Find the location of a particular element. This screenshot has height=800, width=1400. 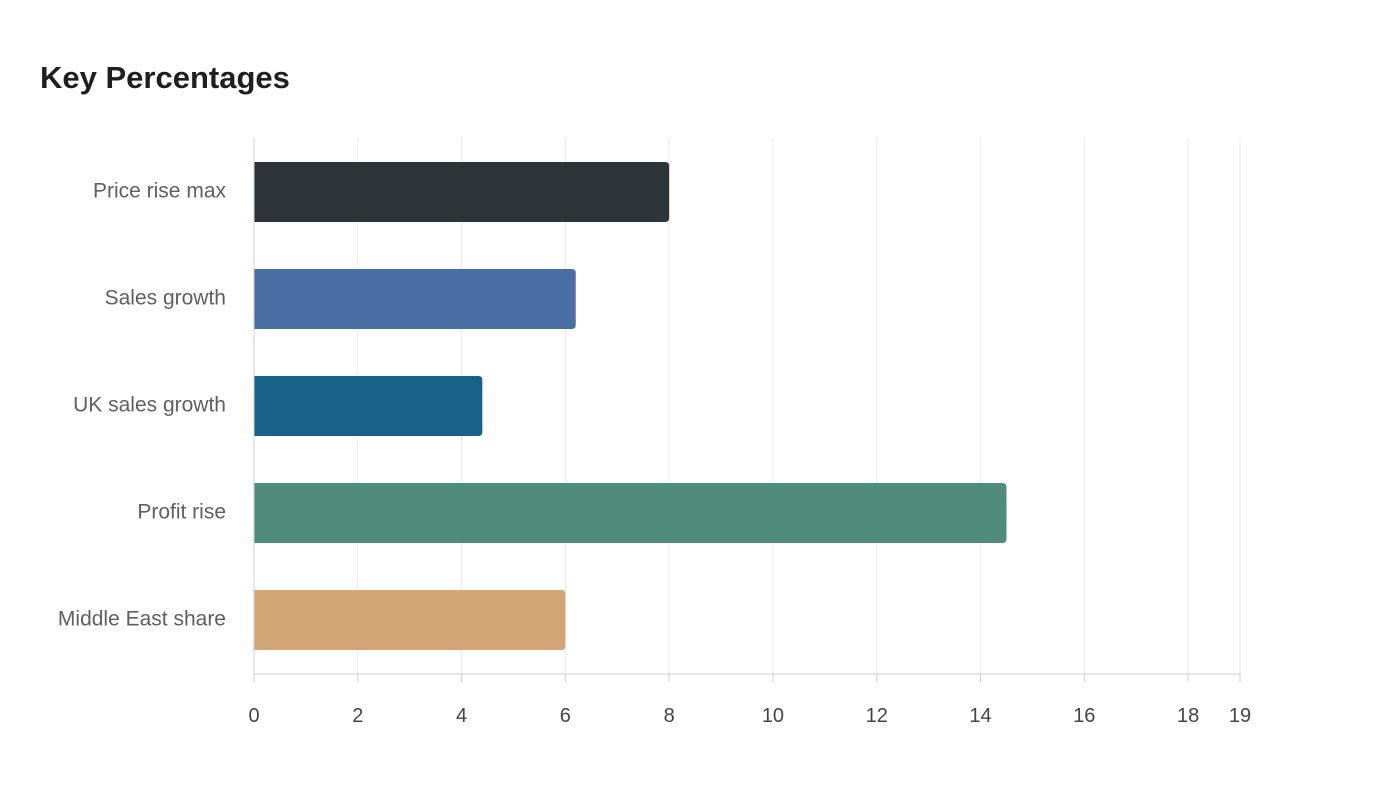

category-label-2: UK sales growth is located at coordinates (149, 405).